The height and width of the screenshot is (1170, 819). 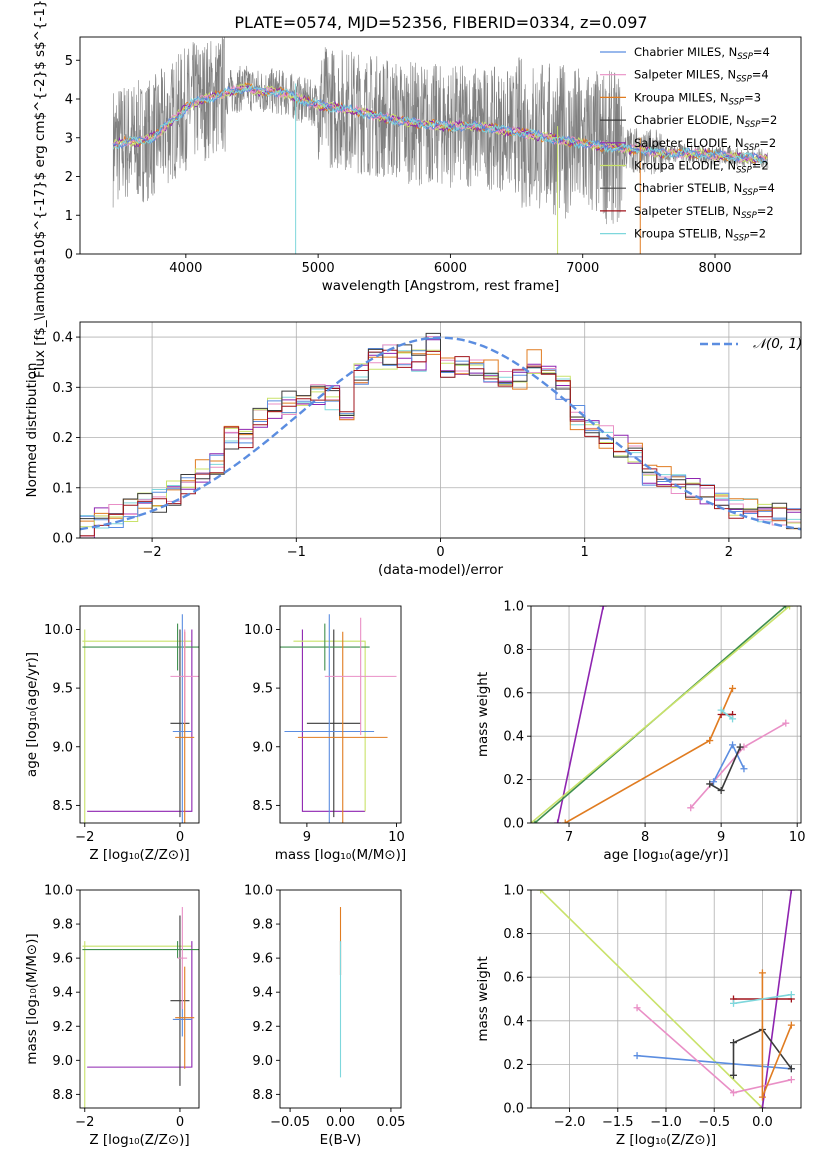 I want to click on x-tick-label: −1.5, so click(x=618, y=1122).